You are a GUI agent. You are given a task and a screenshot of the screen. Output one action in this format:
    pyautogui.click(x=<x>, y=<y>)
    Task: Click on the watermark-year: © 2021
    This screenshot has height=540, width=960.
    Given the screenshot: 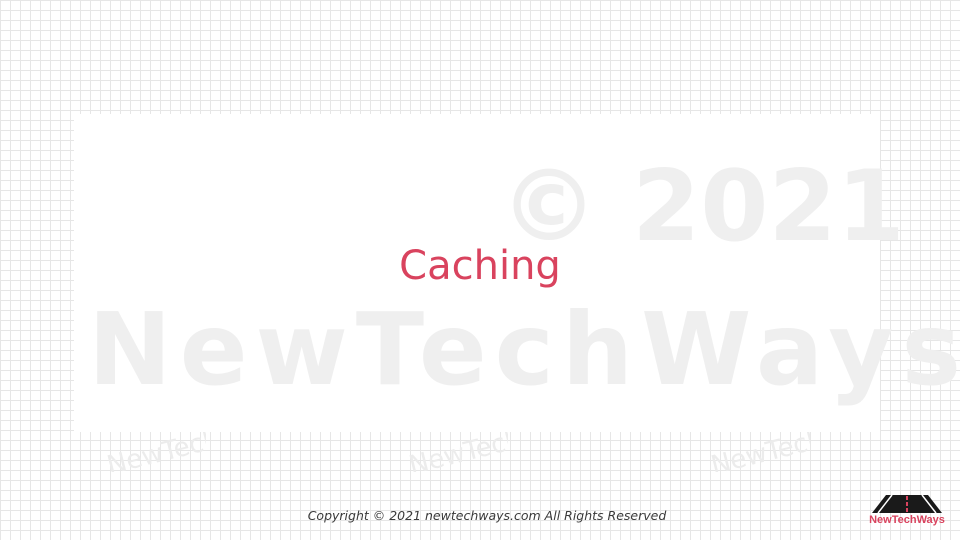 What is the action you would take?
    pyautogui.click(x=702, y=207)
    